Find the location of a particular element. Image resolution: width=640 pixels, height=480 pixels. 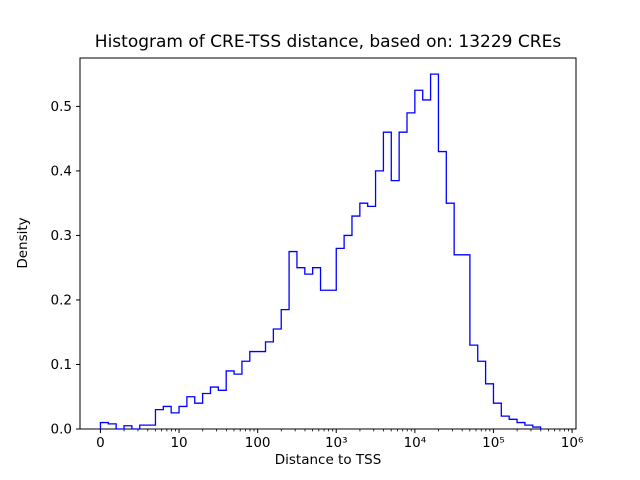

x-tick-label: 10³ is located at coordinates (336, 443).